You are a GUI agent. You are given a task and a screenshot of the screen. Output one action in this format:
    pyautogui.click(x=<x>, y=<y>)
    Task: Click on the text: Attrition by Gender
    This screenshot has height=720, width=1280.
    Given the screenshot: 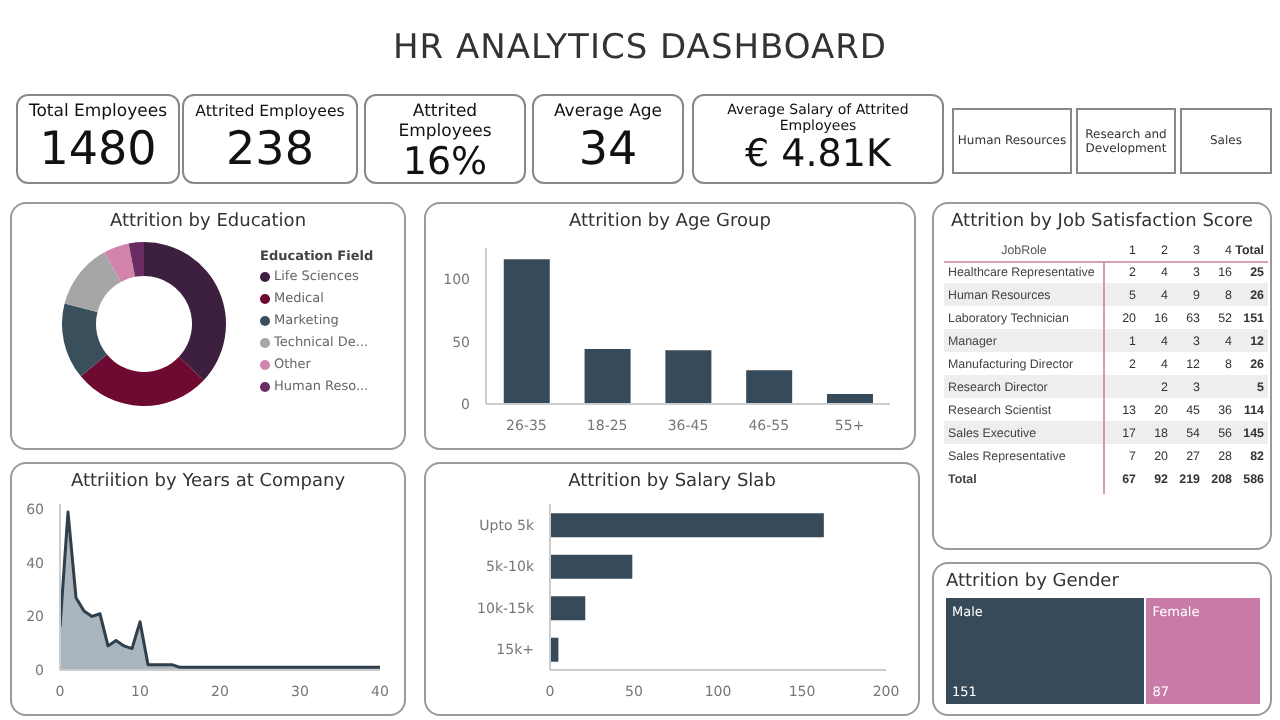 What is the action you would take?
    pyautogui.click(x=1032, y=581)
    